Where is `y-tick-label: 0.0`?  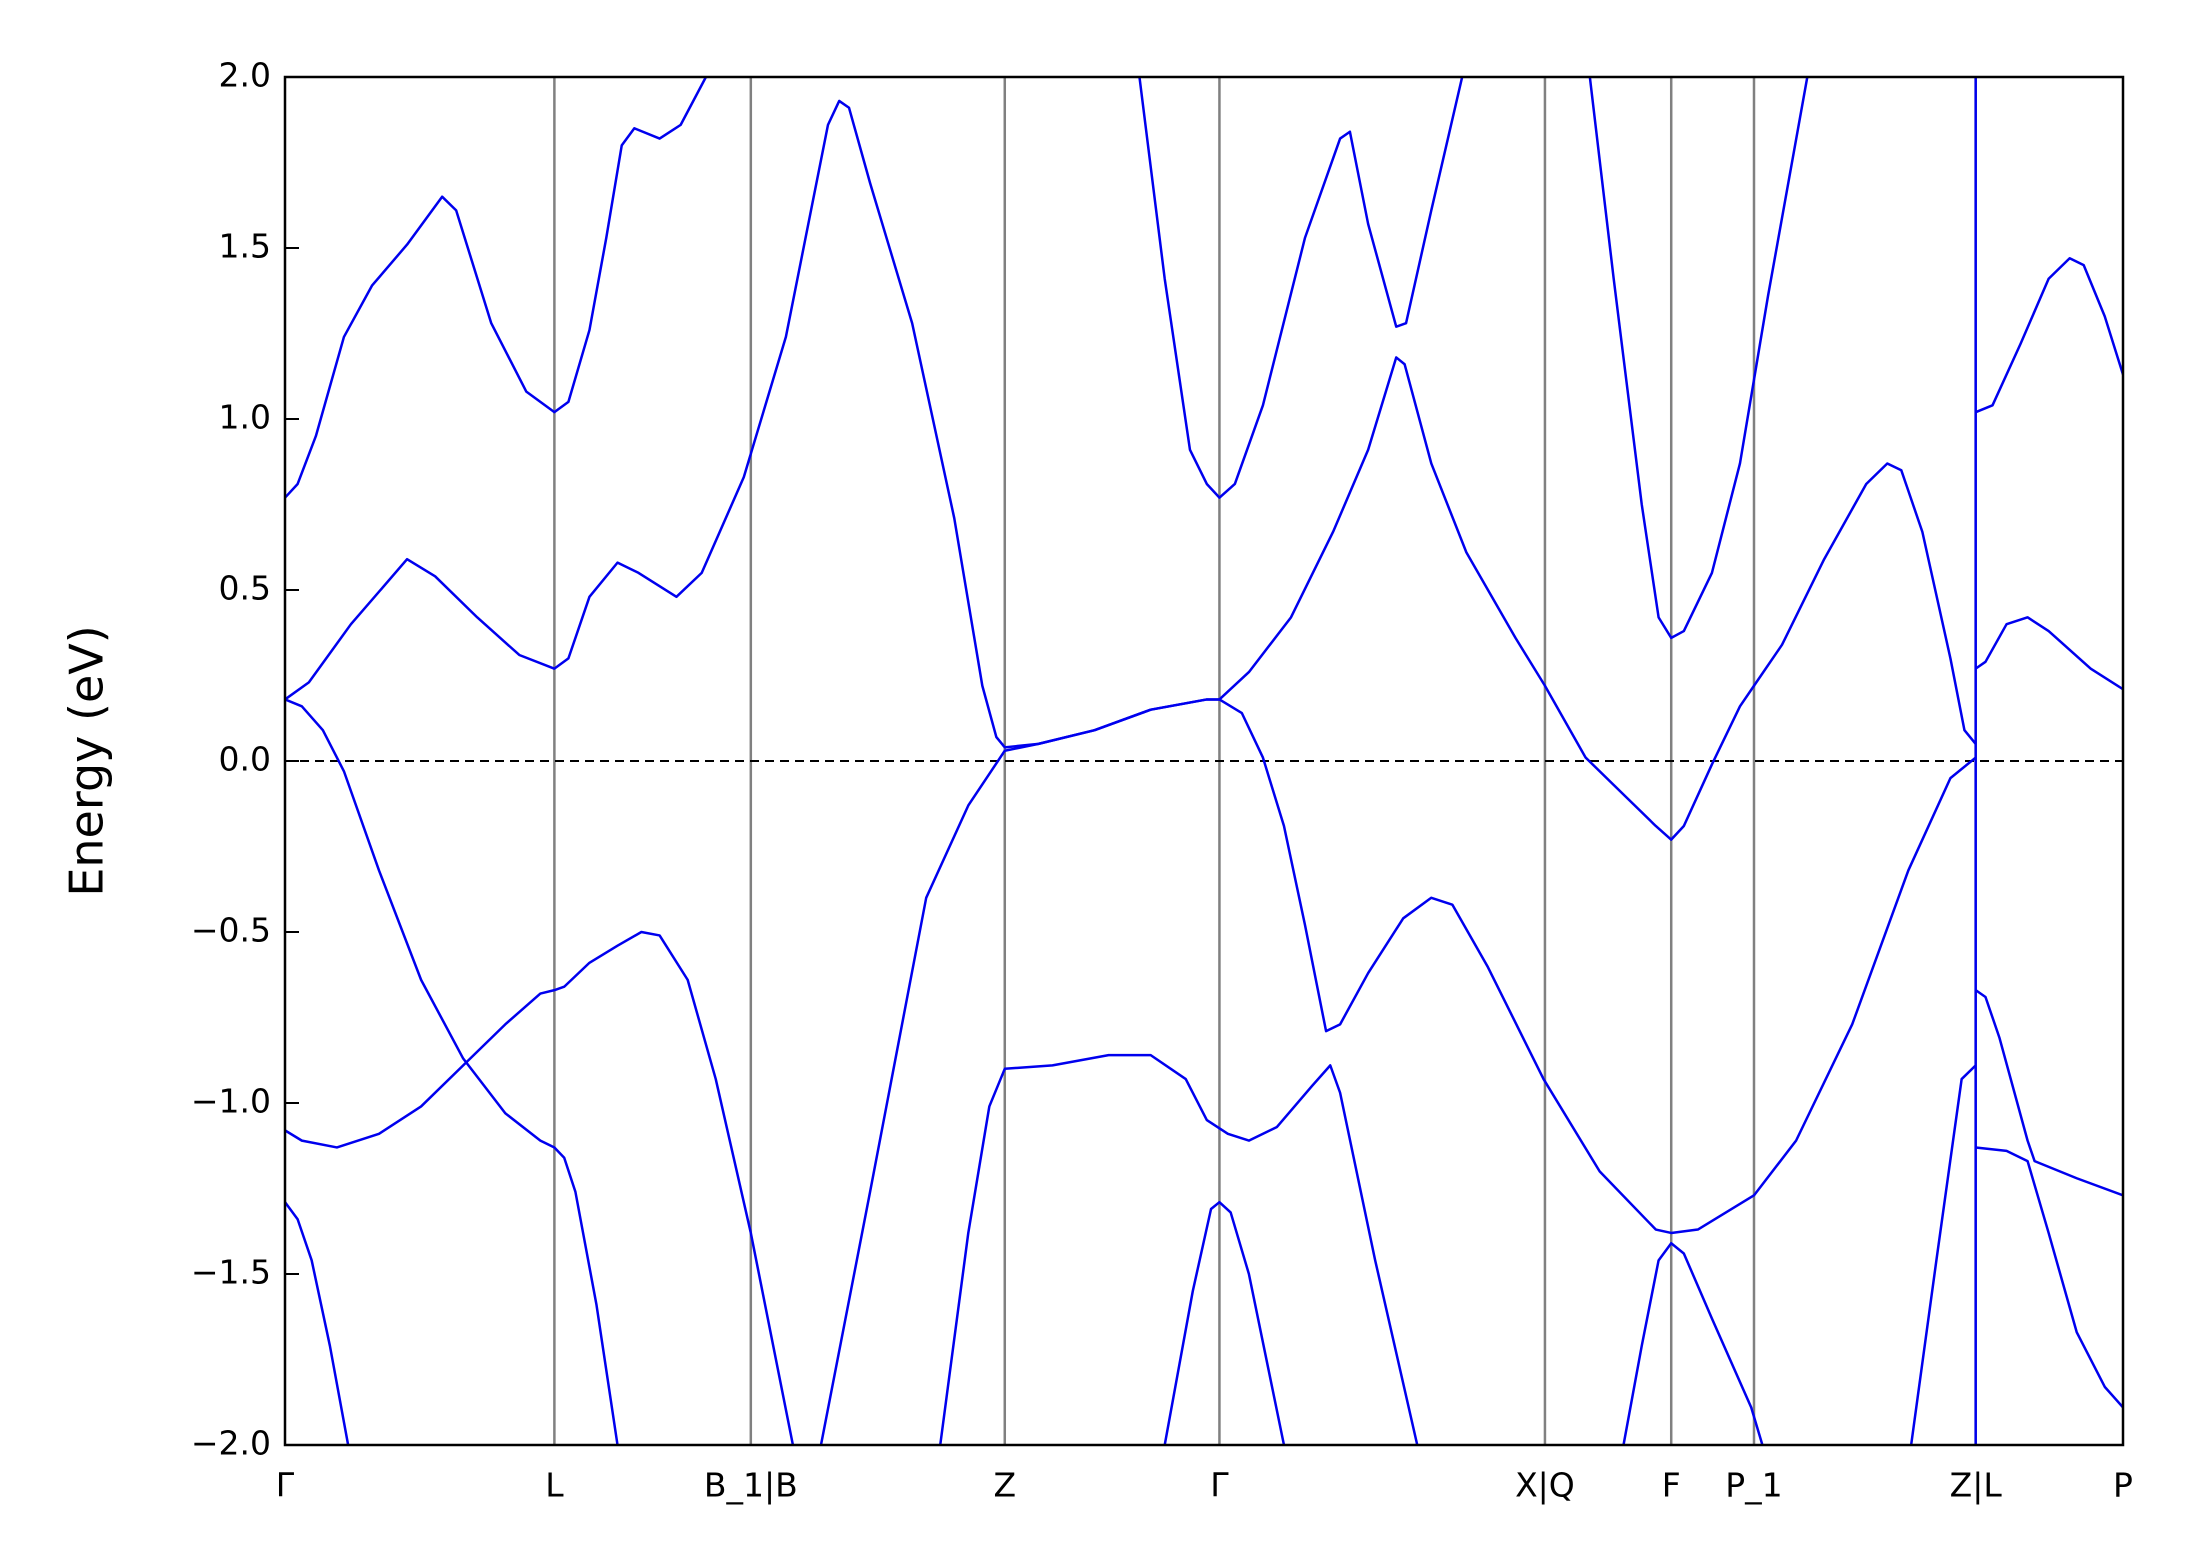
y-tick-label: 0.0 is located at coordinates (245, 759).